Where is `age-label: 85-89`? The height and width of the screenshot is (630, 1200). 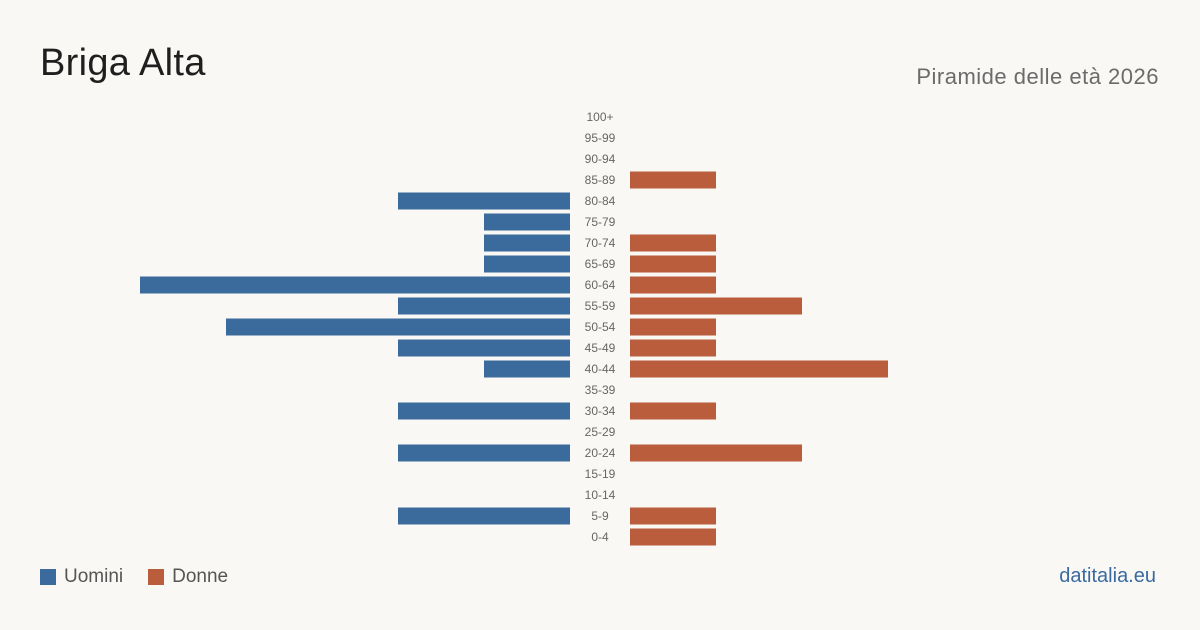
age-label: 85-89 is located at coordinates (600, 180).